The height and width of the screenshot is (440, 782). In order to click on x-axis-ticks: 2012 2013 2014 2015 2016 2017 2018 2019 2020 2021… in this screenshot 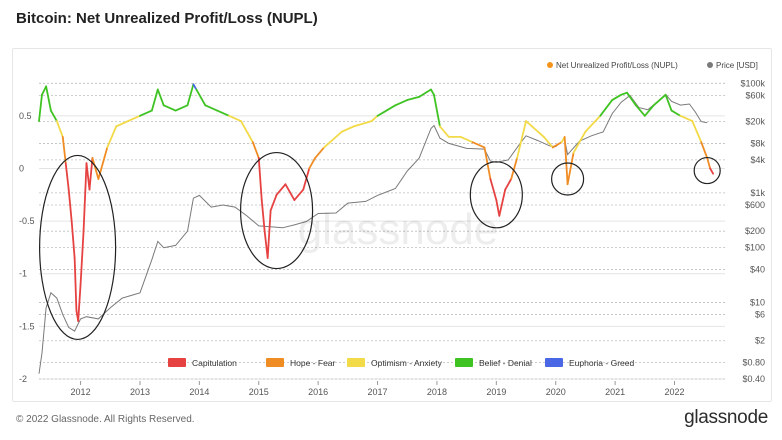, I will do `click(378, 389)`.